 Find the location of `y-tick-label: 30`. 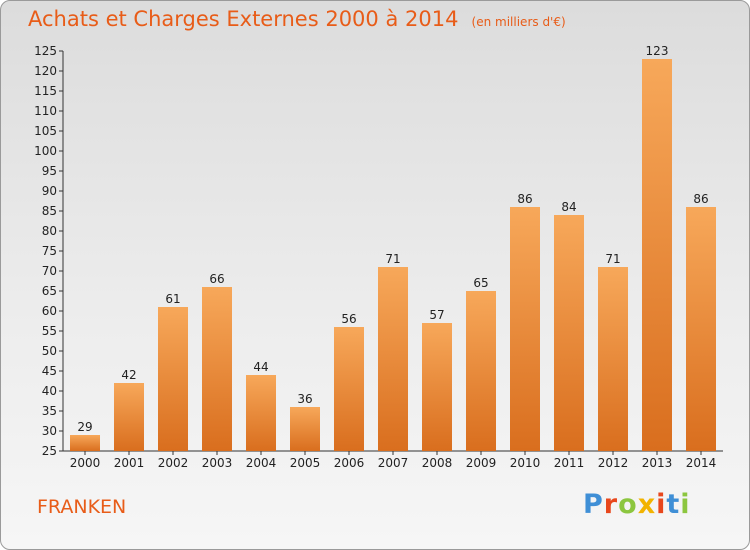

y-tick-label: 30 is located at coordinates (49, 431).